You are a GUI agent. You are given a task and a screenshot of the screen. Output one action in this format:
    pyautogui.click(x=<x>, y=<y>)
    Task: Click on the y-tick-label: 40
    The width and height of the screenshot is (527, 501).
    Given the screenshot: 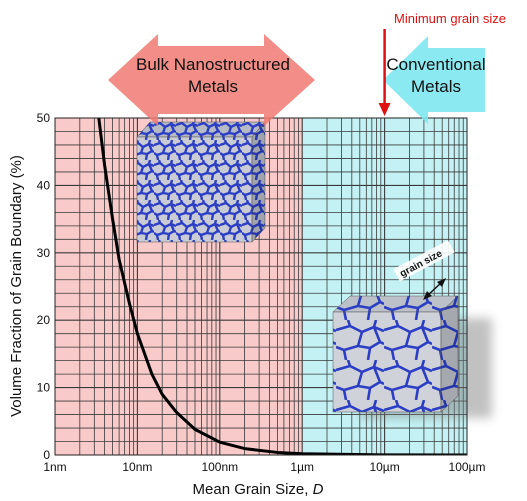 What is the action you would take?
    pyautogui.click(x=44, y=185)
    